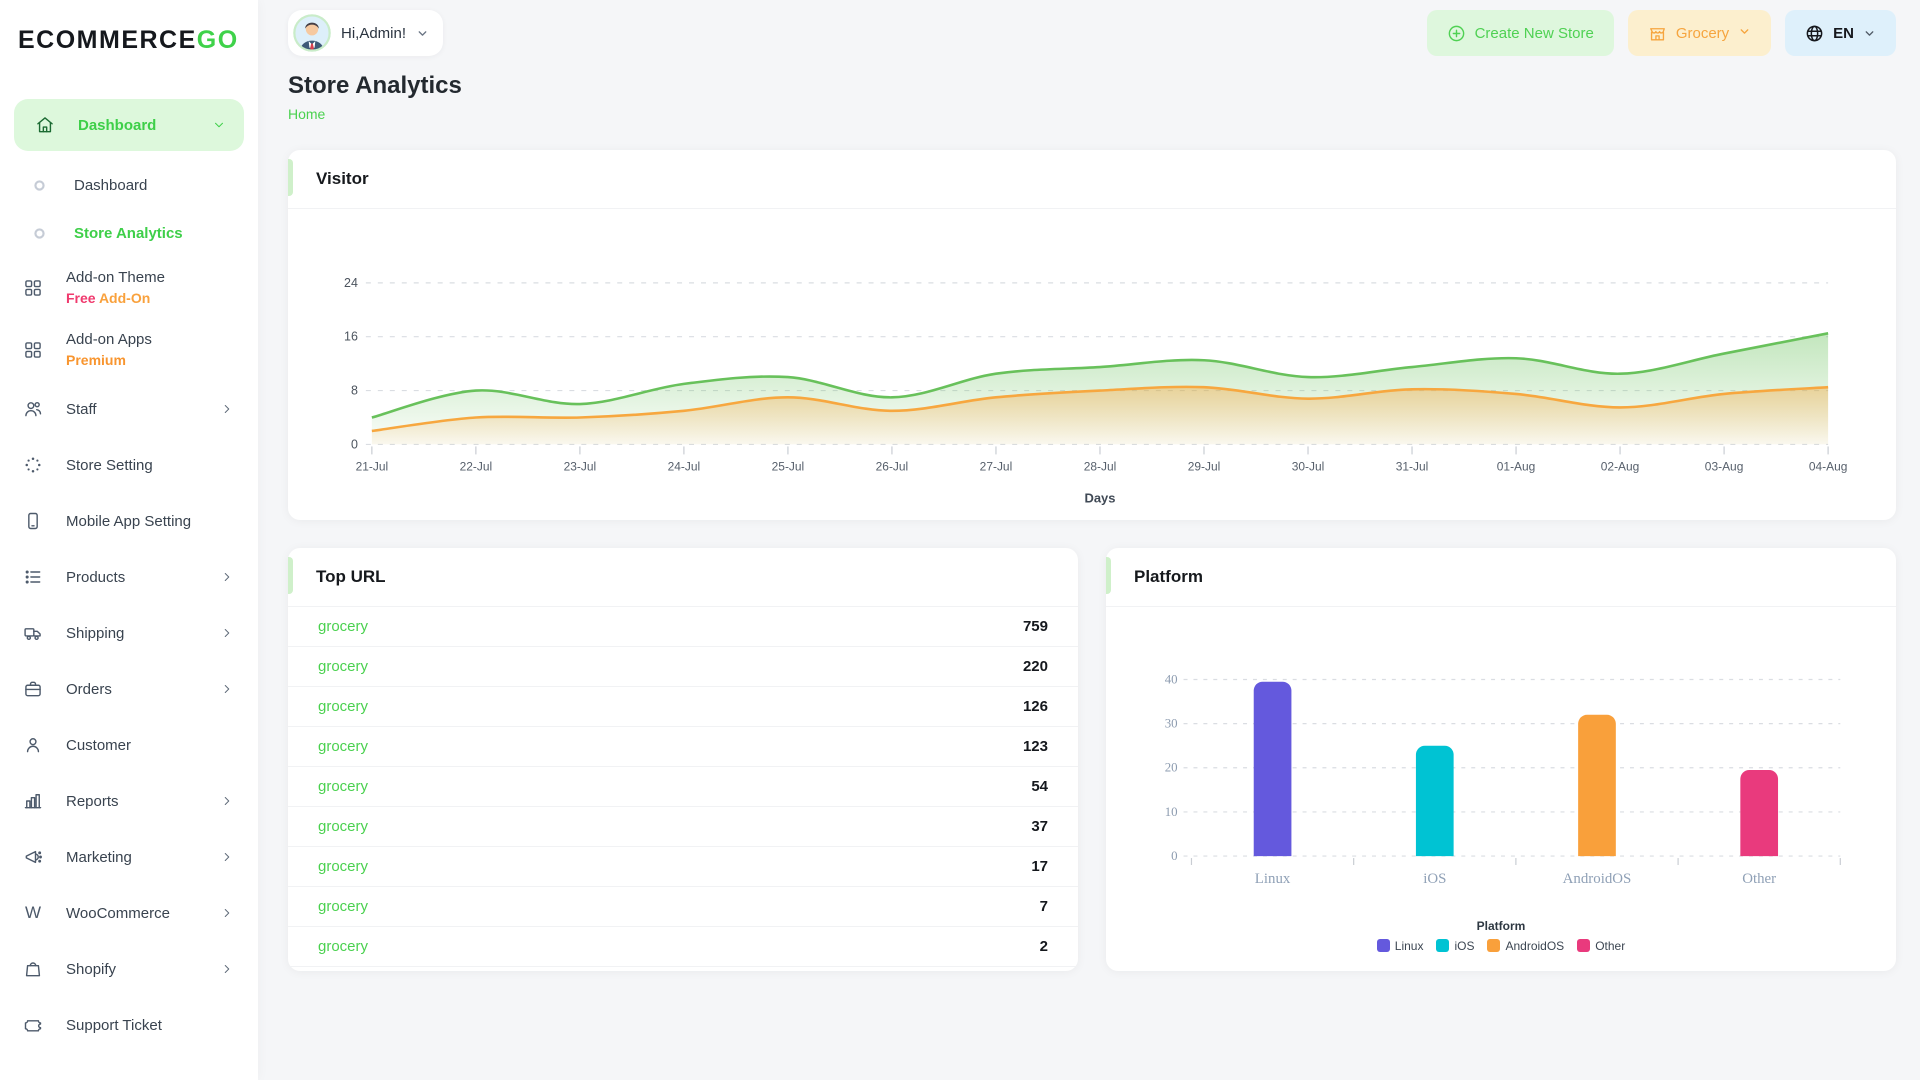 This screenshot has width=1920, height=1080. Describe the element at coordinates (129, 288) in the screenshot. I see `sidebar-item-addon-theme: Add-on Theme Free Add-On` at that location.